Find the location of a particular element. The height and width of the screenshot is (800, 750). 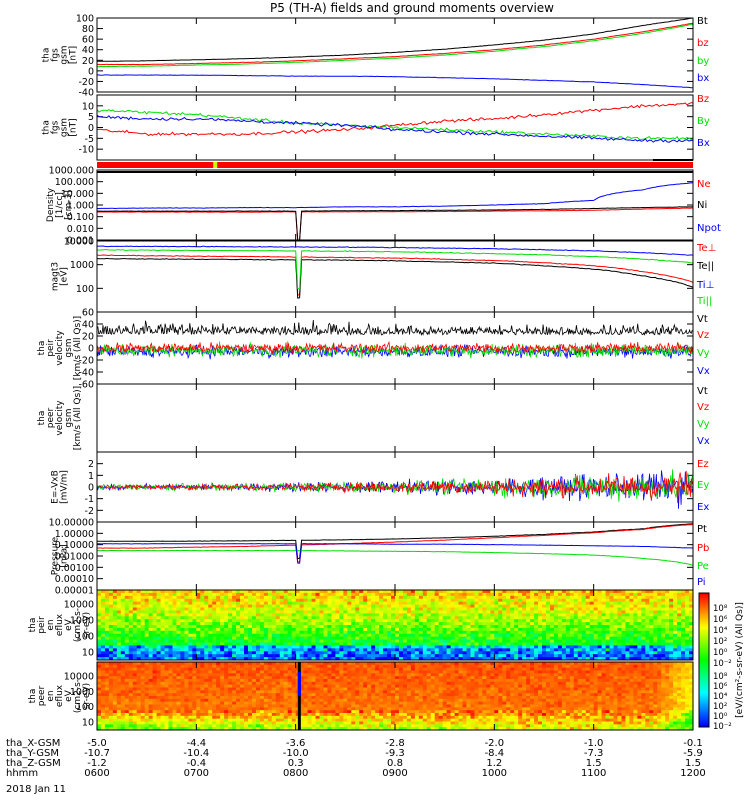

legend-Ez: Ez is located at coordinates (703, 464).